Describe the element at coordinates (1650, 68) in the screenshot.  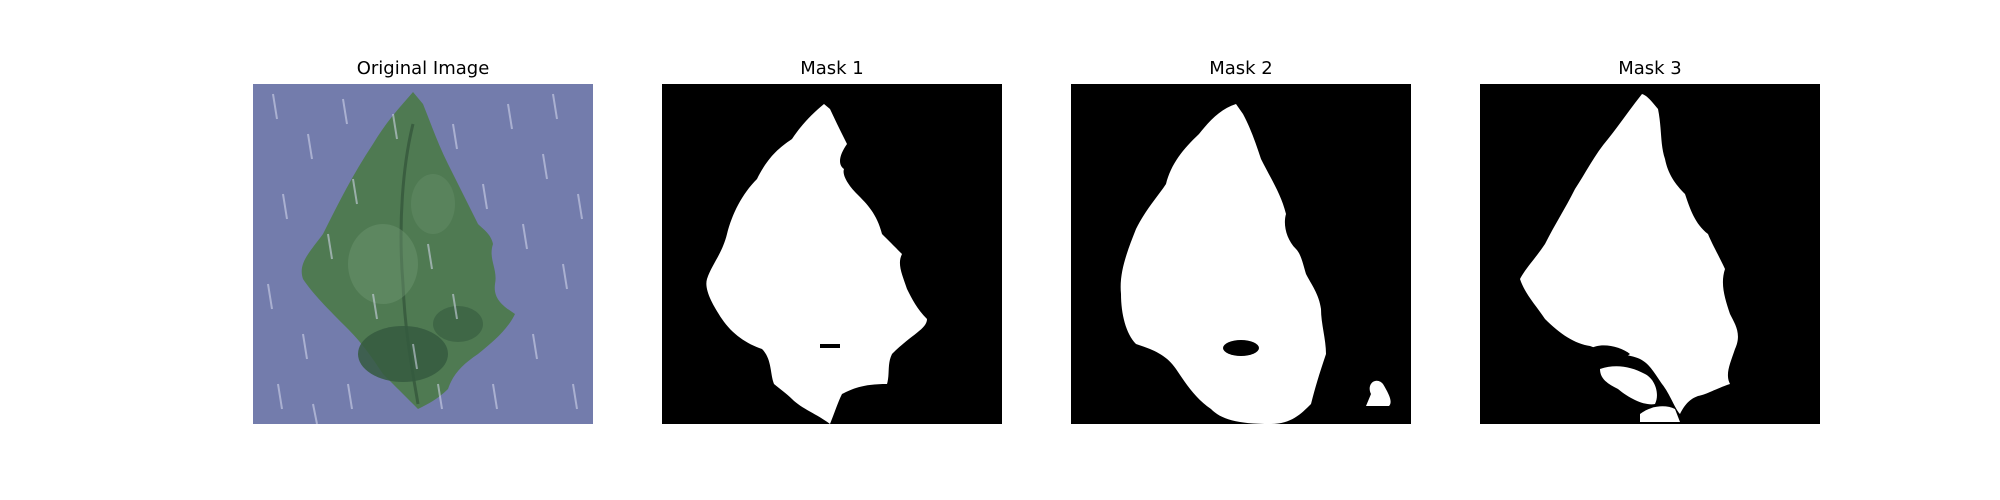
I see `panel-title: Mask 3` at that location.